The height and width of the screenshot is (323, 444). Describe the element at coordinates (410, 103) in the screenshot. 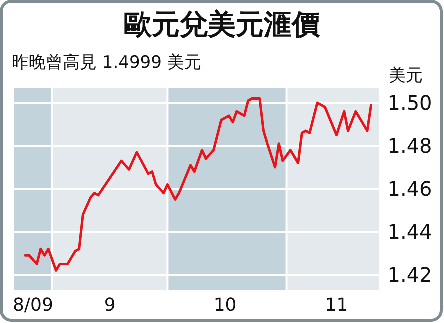

I see `y-tick-label: 1.50` at that location.